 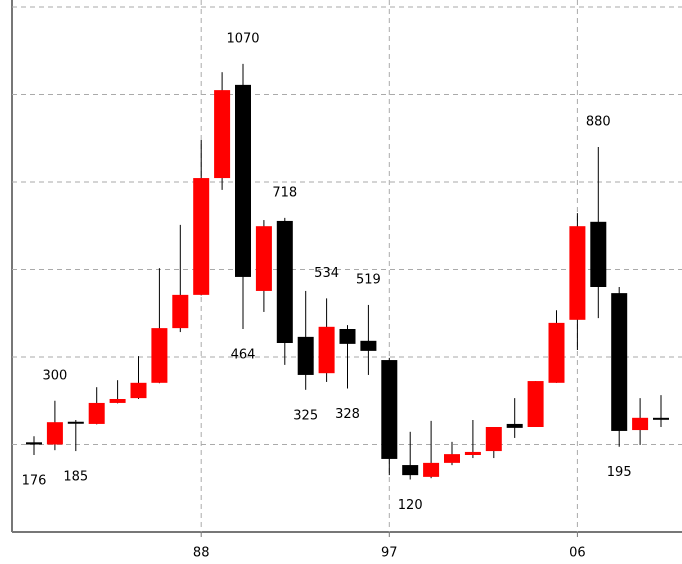 I want to click on low-label: 185, so click(x=75, y=477).